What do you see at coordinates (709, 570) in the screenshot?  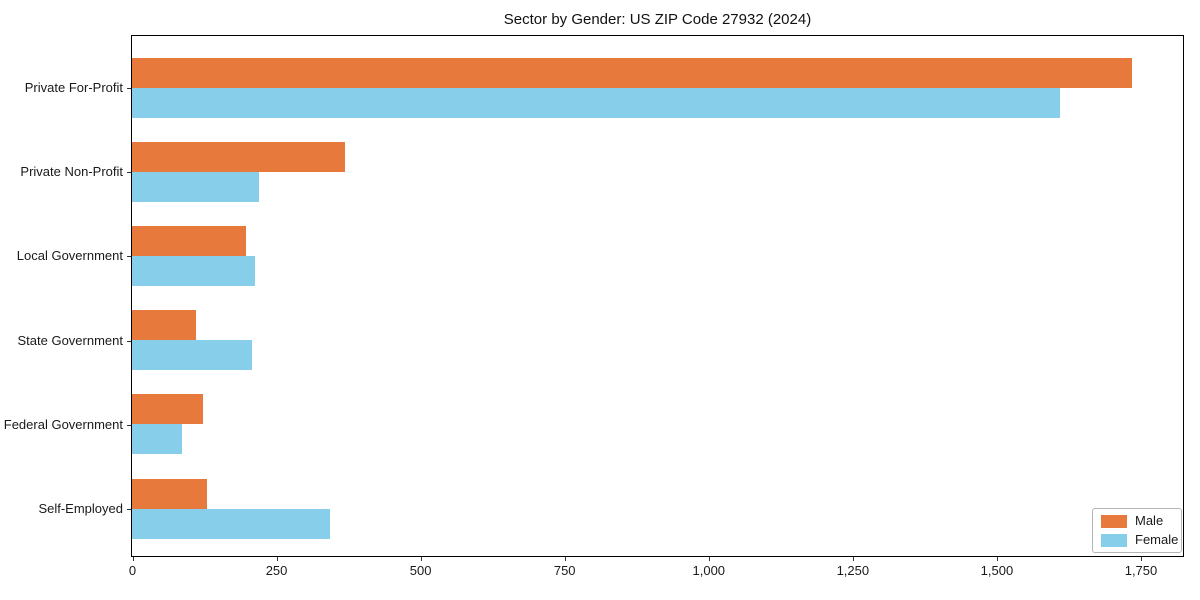 I see `x-axis-tick-label: 1,000` at bounding box center [709, 570].